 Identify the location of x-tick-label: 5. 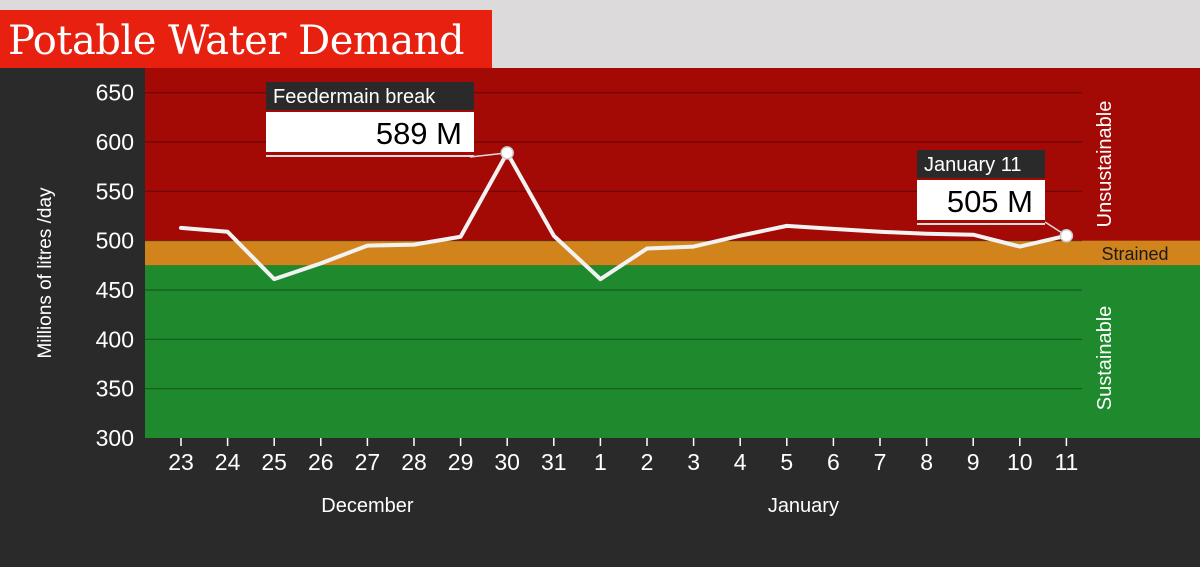
(786, 462).